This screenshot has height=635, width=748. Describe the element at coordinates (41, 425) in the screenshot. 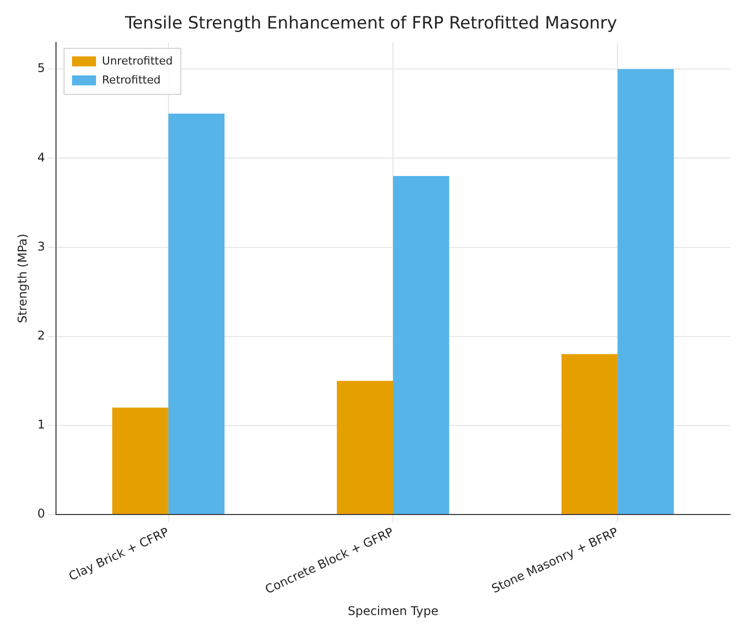

I see `y-tick-label: 1` at that location.